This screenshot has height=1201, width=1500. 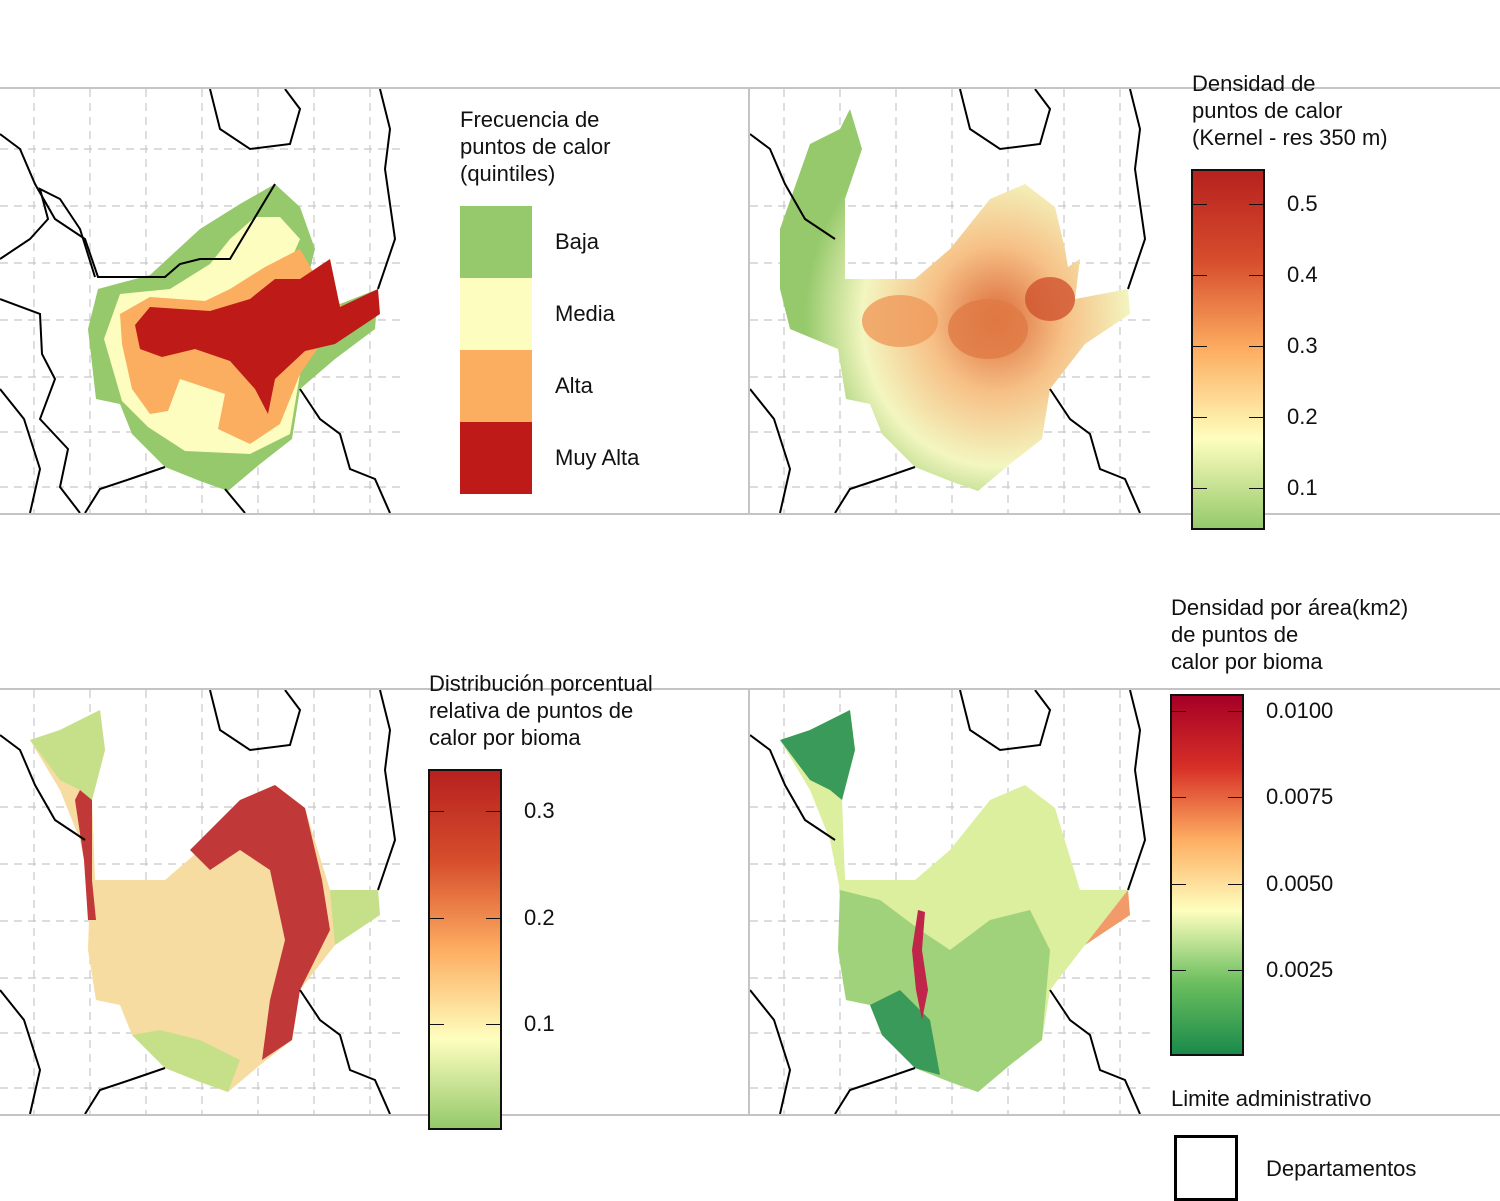 What do you see at coordinates (1228, 349) in the screenshot?
I see `kernel-color-ramp` at bounding box center [1228, 349].